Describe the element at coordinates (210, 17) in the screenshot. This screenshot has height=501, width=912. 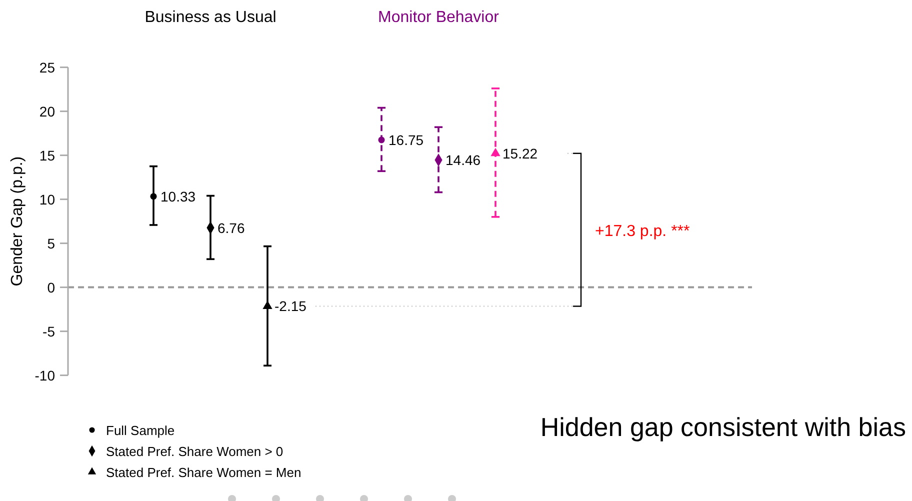
I see `text: Business as Usual` at that location.